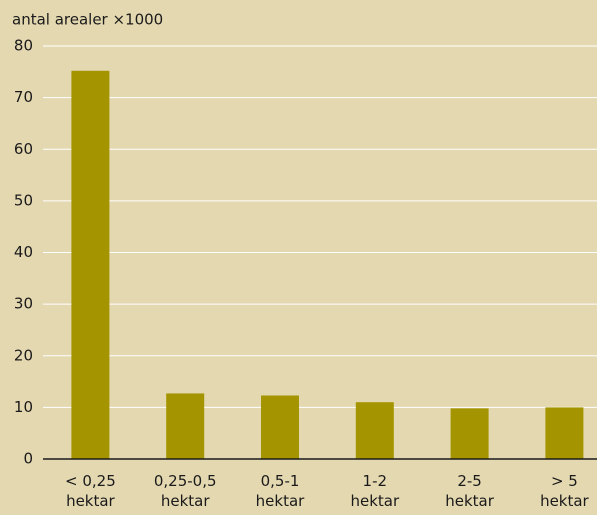 The width and height of the screenshot is (597, 515). What do you see at coordinates (280, 491) in the screenshot?
I see `x-tick-label: 0,5-1 hektar` at bounding box center [280, 491].